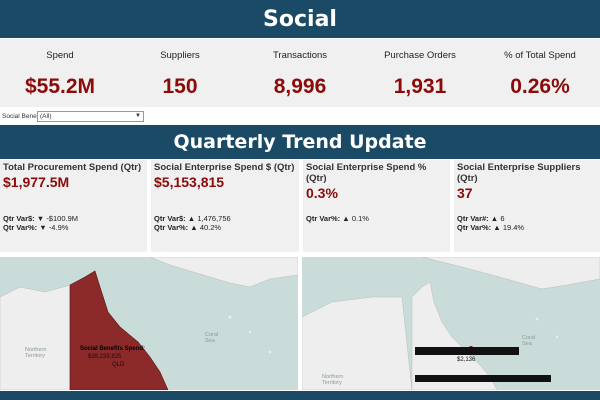 Image resolution: width=600 pixels, height=400 pixels. I want to click on chevron-down-icon: ▼, so click(138, 116).